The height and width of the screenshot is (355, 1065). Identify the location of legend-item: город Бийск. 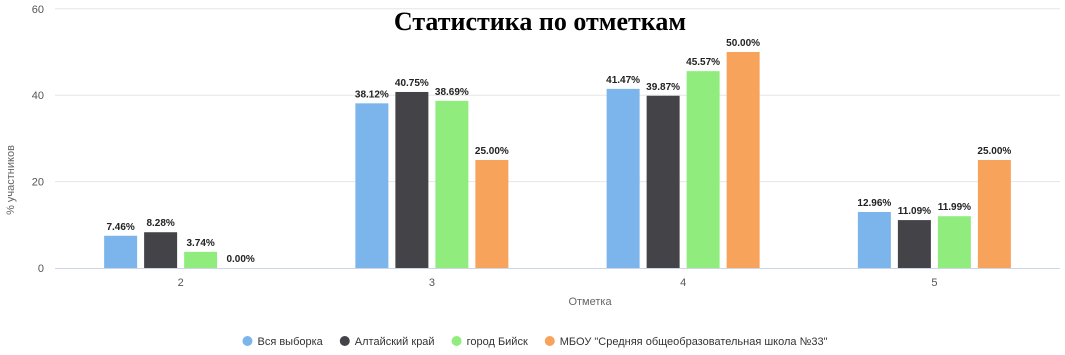
(489, 342).